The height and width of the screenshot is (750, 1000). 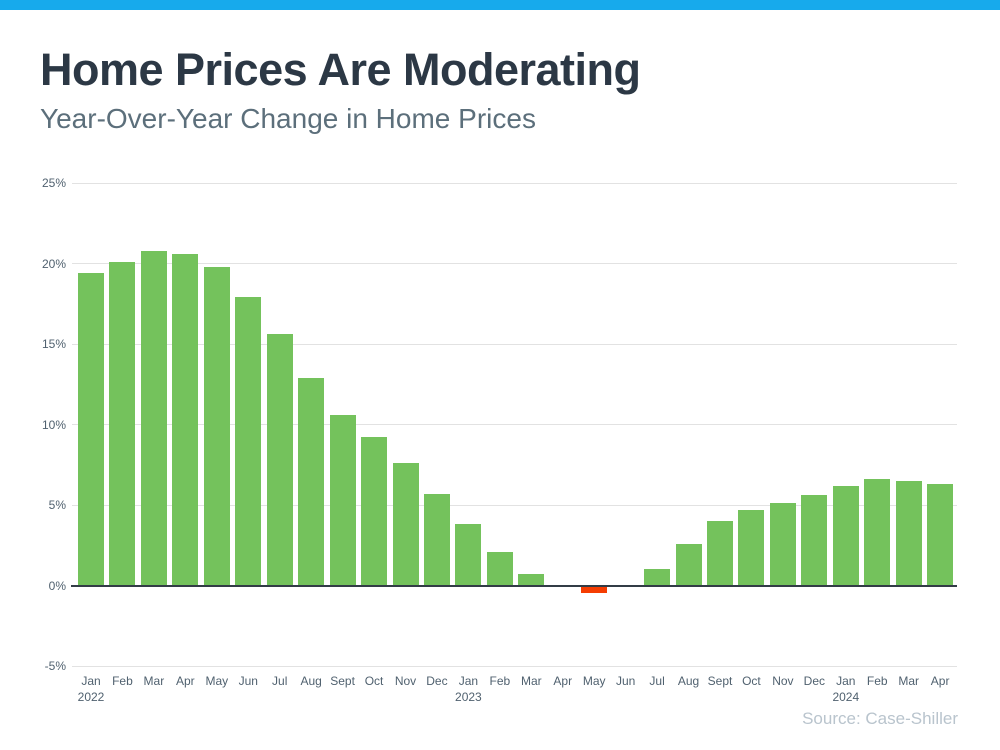 I want to click on bar-jun-2022, so click(x=248, y=441).